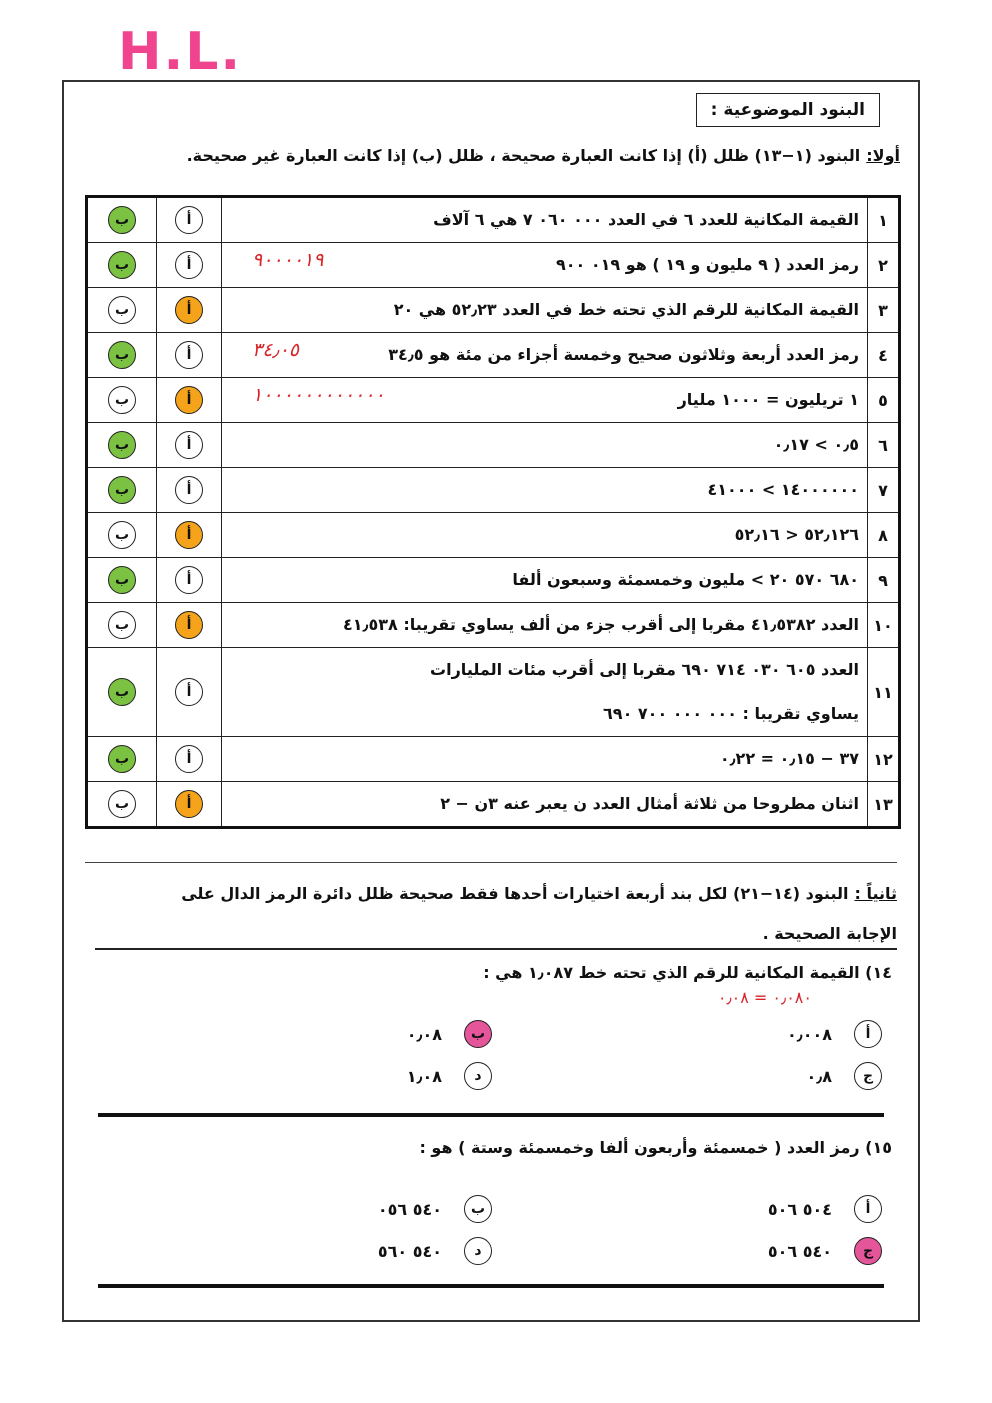  Describe the element at coordinates (883, 265) in the screenshot. I see `item-number: ٢` at that location.